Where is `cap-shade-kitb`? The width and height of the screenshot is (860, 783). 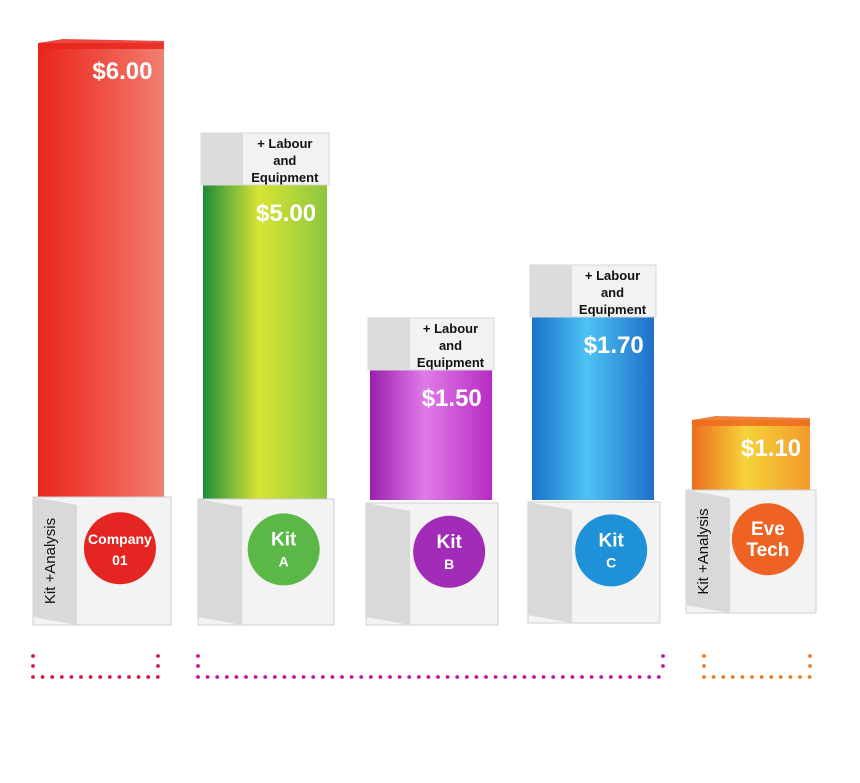 cap-shade-kitb is located at coordinates (389, 344).